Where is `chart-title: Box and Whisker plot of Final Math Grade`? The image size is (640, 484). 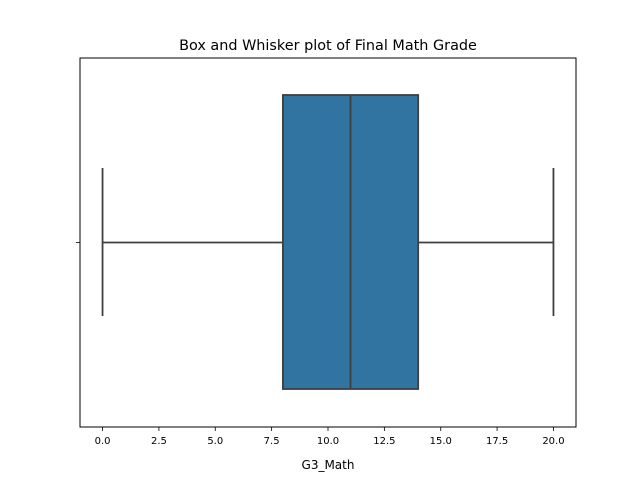
chart-title: Box and Whisker plot of Final Math Grade is located at coordinates (328, 46).